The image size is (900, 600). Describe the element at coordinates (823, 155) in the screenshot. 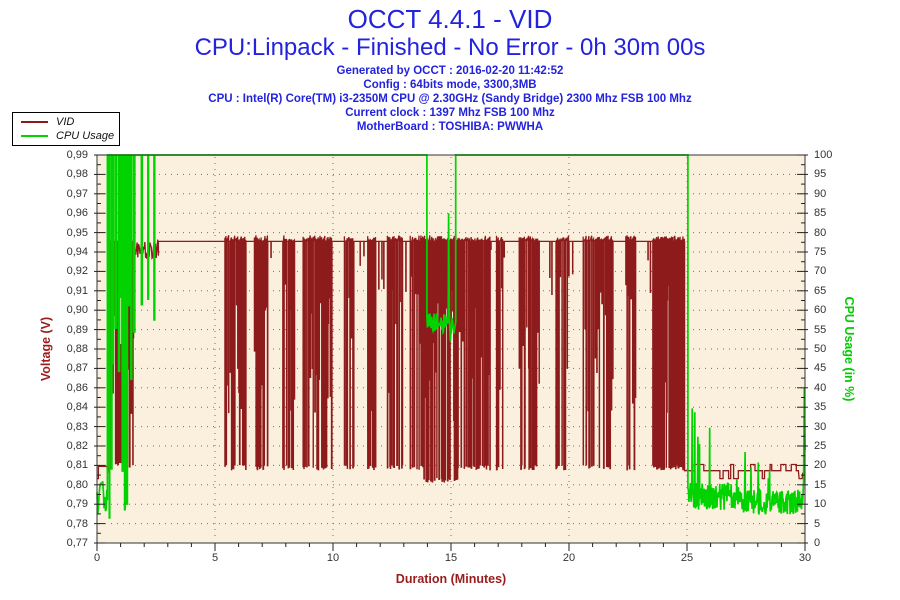

I see `right-axis-tick-100: 100` at that location.